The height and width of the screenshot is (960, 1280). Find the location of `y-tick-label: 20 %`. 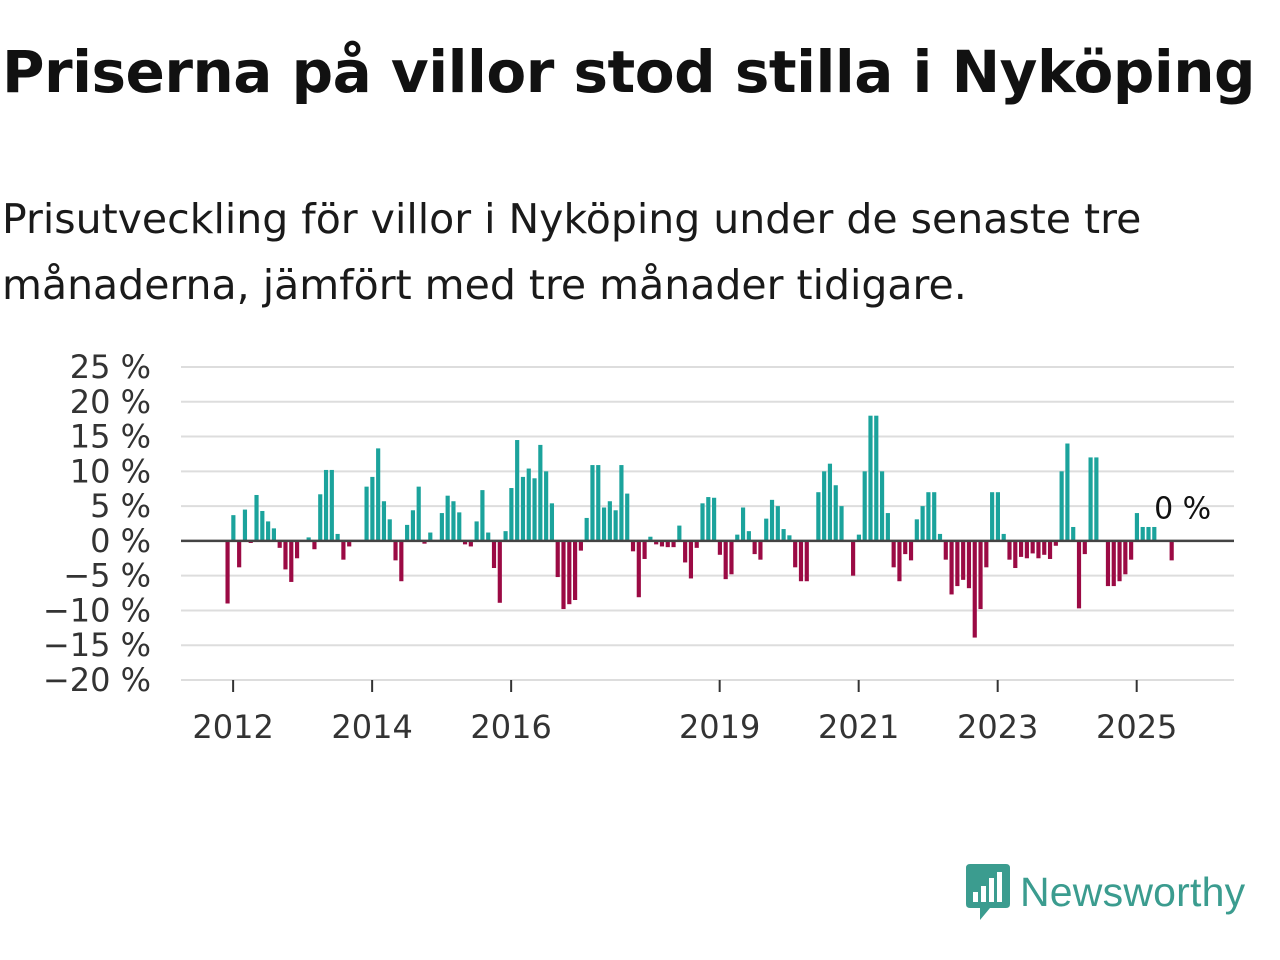

y-tick-label: 20 % is located at coordinates (110, 402).